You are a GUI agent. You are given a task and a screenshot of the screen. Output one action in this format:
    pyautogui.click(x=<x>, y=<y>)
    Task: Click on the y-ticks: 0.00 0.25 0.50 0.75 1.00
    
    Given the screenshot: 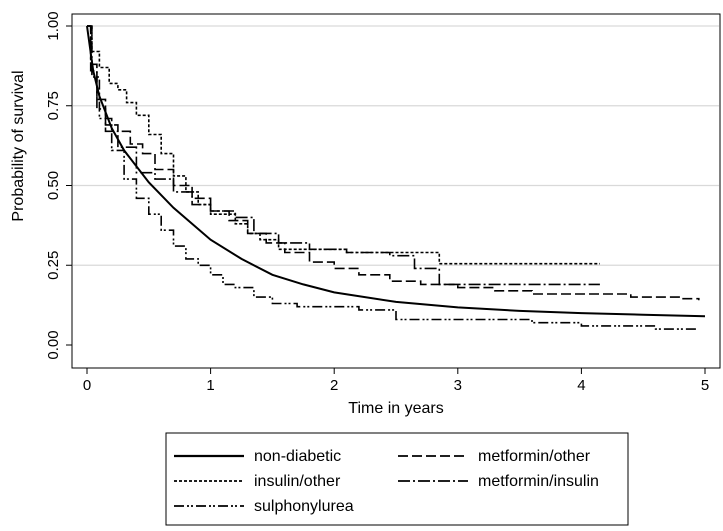 What is the action you would take?
    pyautogui.click(x=58, y=185)
    